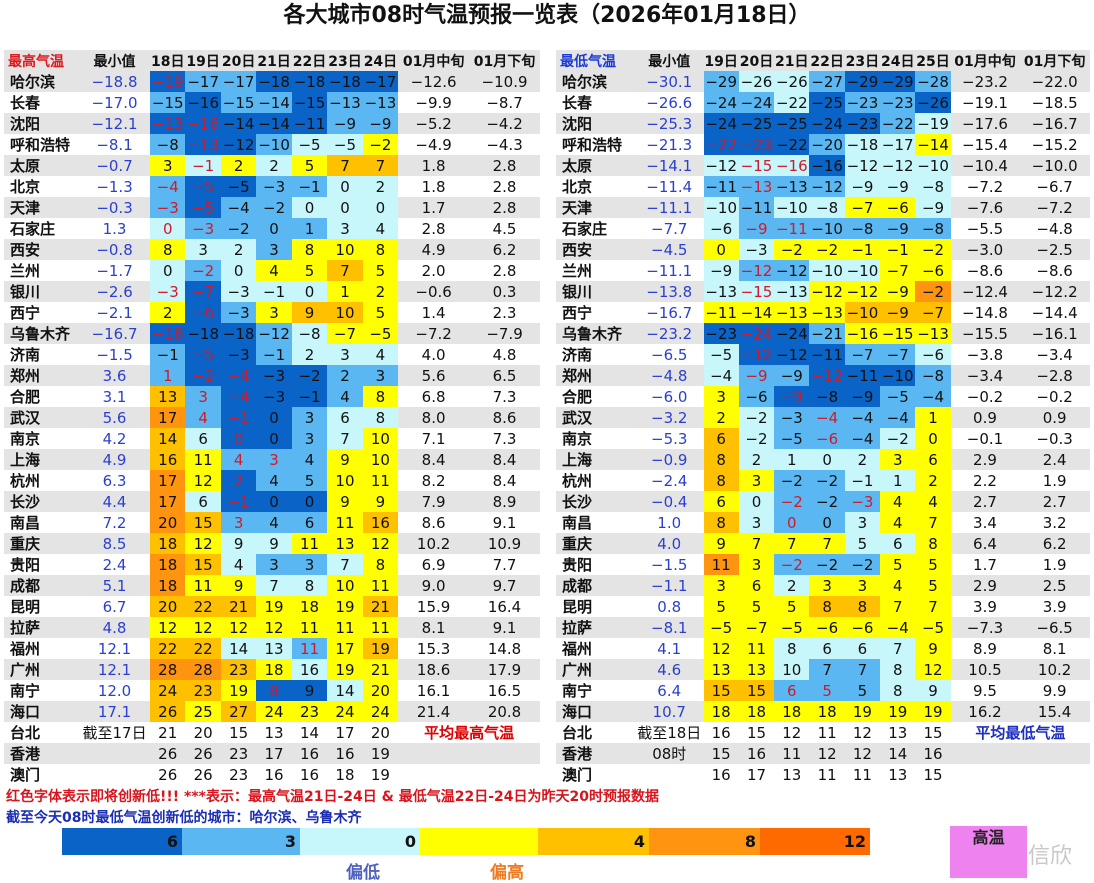 This screenshot has height=883, width=1094. Describe the element at coordinates (985, 81) in the screenshot. I see `mid-month-avg: −23.2` at that location.